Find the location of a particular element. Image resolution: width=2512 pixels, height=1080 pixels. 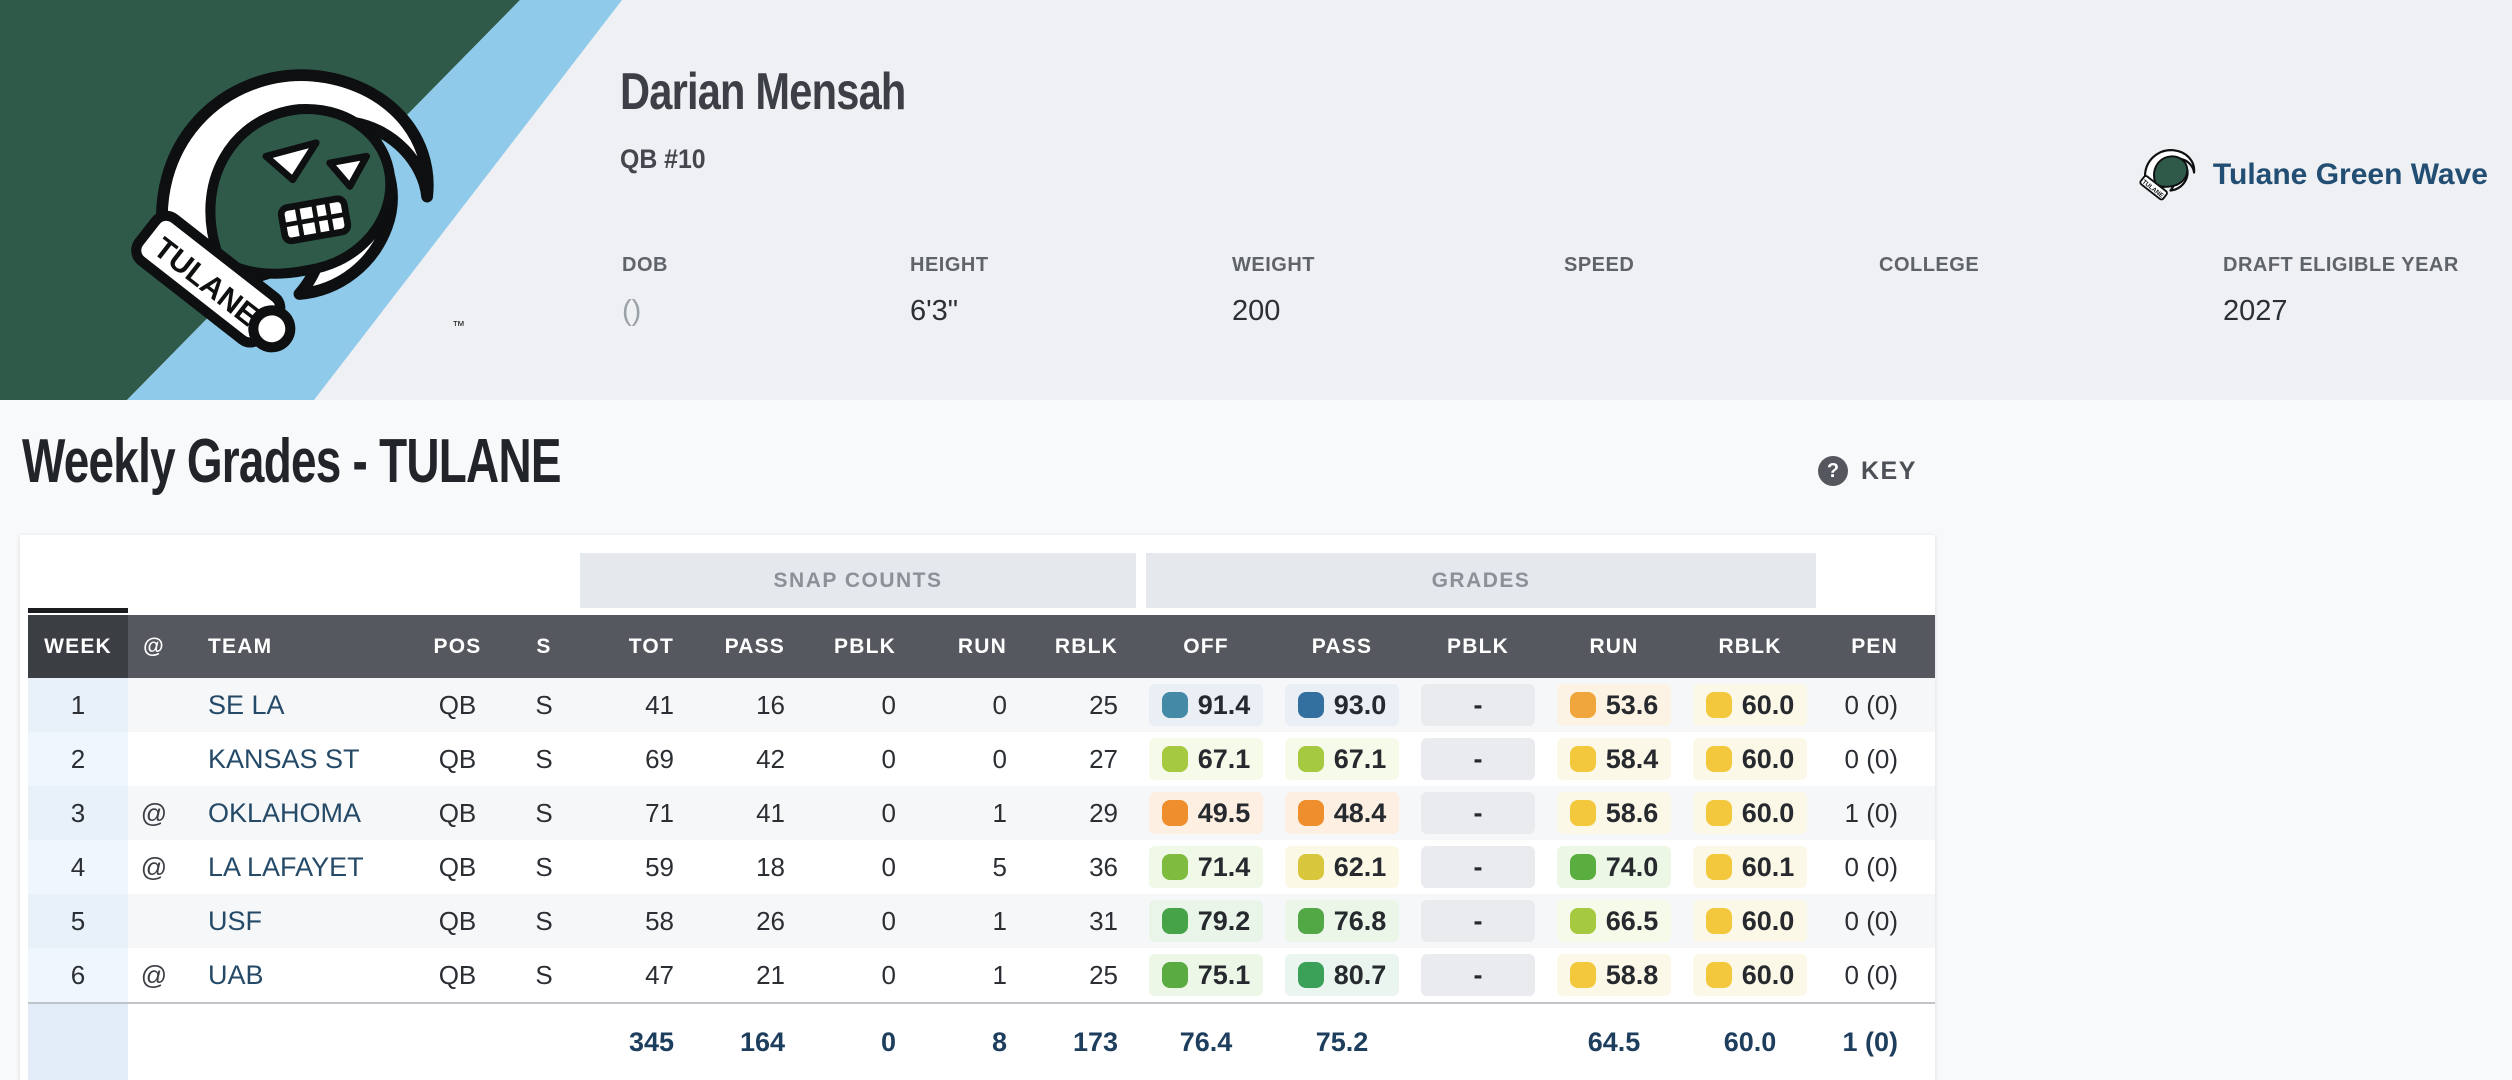

grade-pill: 62.1 is located at coordinates (1342, 867).